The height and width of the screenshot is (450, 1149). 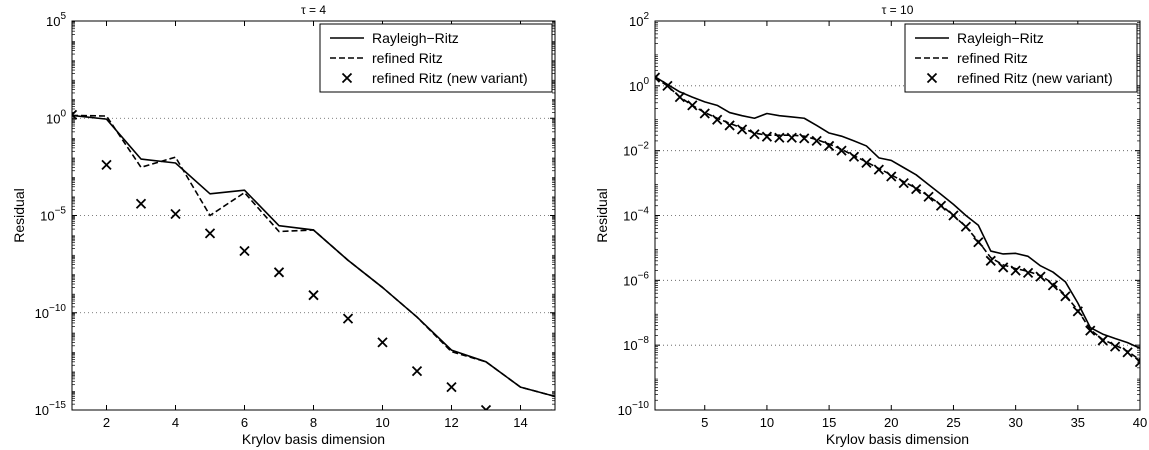 What do you see at coordinates (61, 211) in the screenshot?
I see `y-tick-exponent: −5` at bounding box center [61, 211].